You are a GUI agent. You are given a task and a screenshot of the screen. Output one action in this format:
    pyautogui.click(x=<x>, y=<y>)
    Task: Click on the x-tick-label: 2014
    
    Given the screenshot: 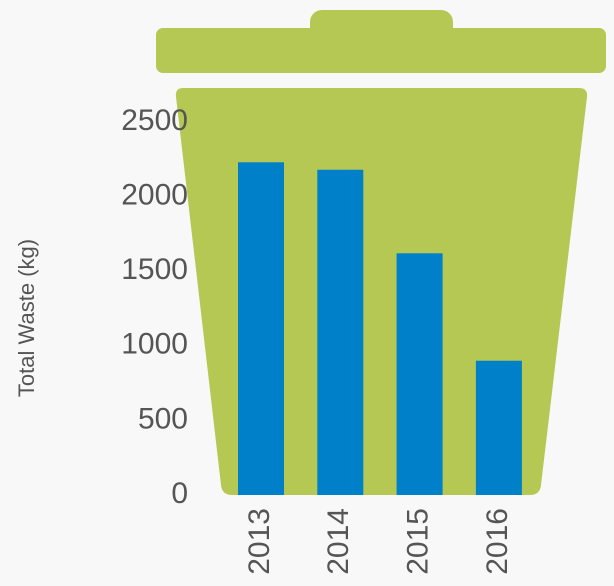 What is the action you would take?
    pyautogui.click(x=338, y=541)
    